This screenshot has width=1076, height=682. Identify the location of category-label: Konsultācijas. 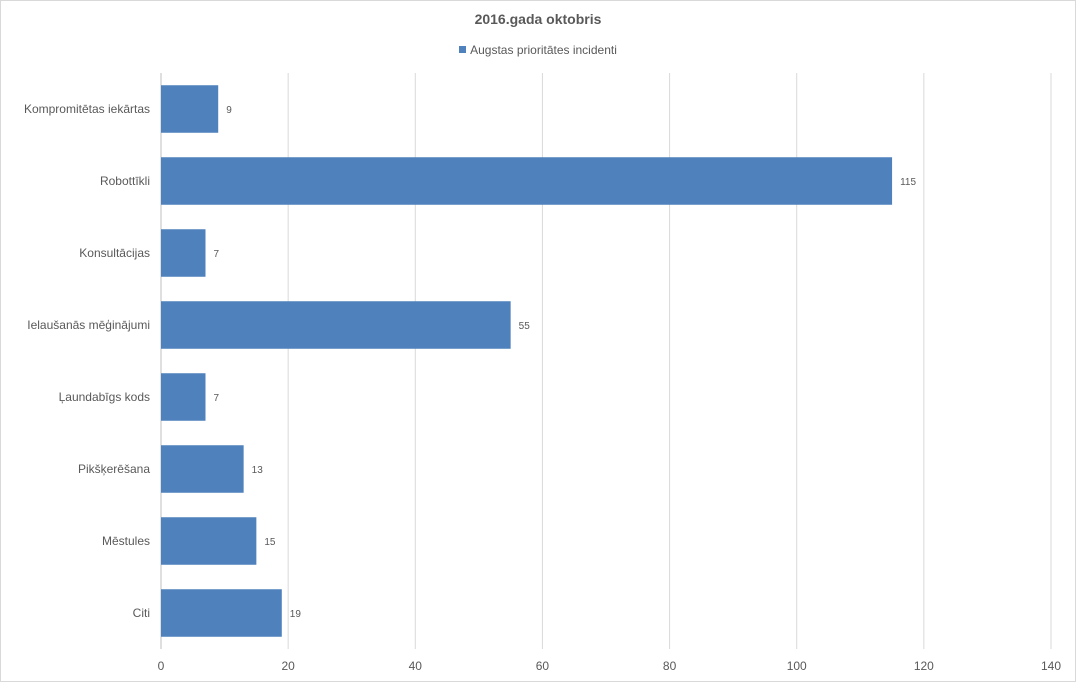
(114, 253).